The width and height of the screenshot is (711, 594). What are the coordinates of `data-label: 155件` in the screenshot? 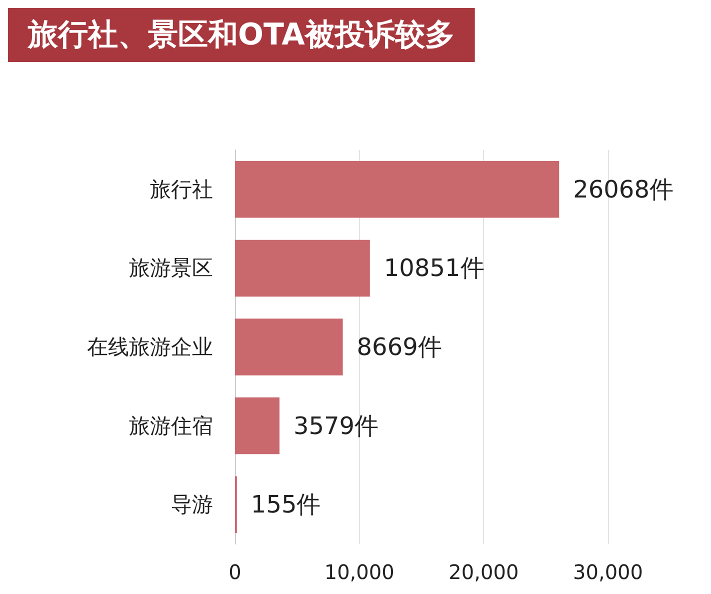 It's located at (285, 504).